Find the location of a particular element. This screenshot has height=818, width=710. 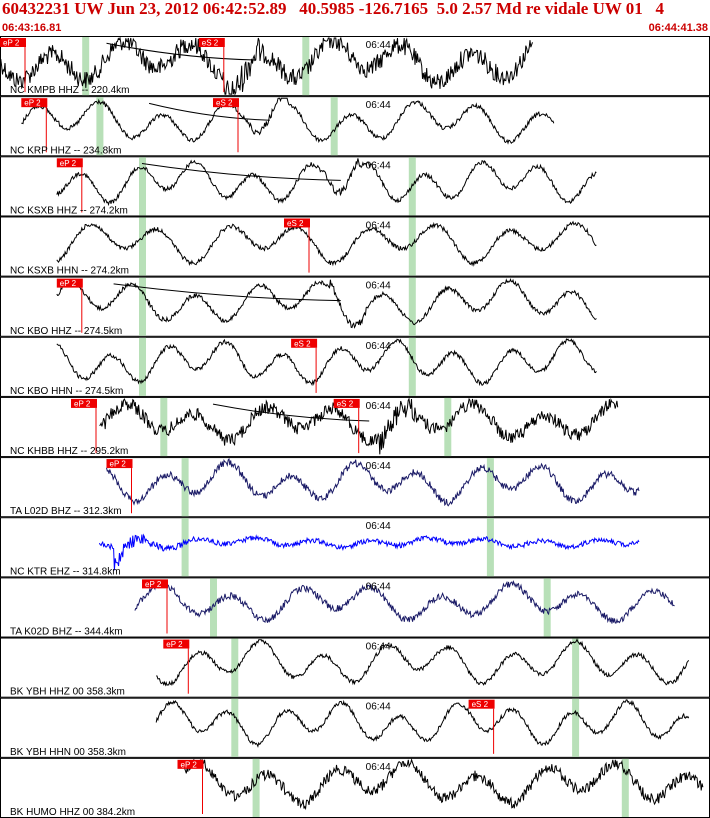

station-label: TA L02D BHZ -- 312.3km is located at coordinates (66, 511).